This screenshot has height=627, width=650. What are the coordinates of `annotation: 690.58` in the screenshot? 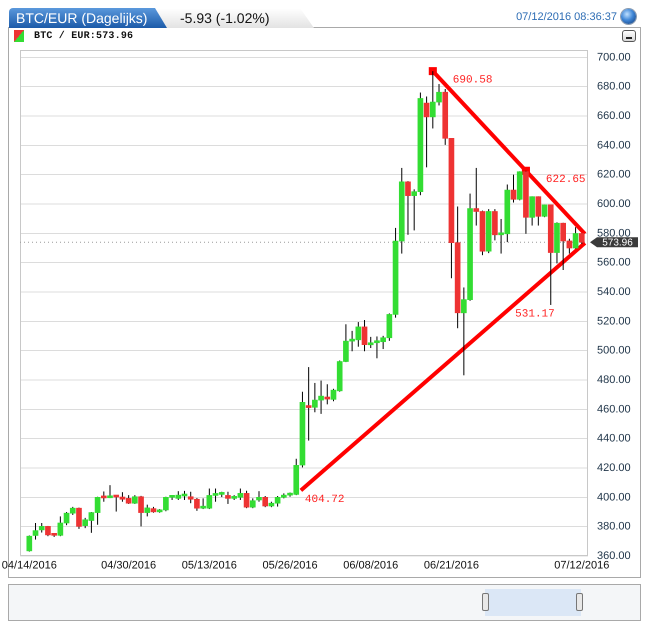 It's located at (472, 80).